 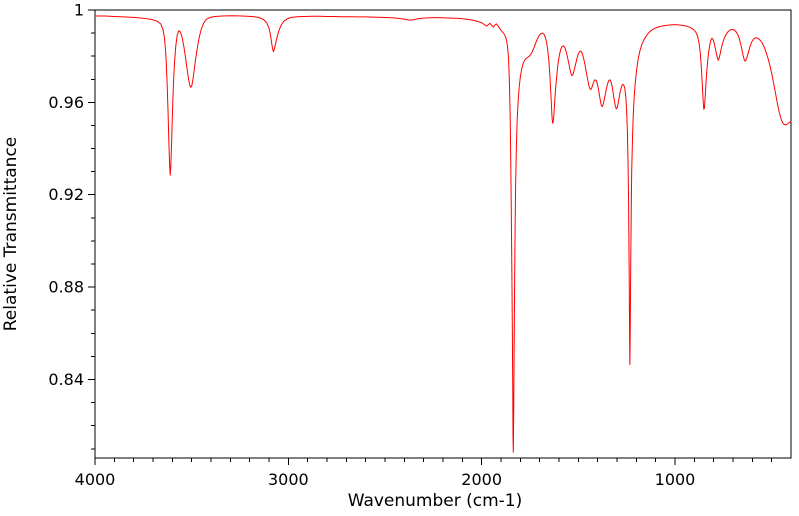 I want to click on y-tick-label: 0.88, so click(x=66, y=287).